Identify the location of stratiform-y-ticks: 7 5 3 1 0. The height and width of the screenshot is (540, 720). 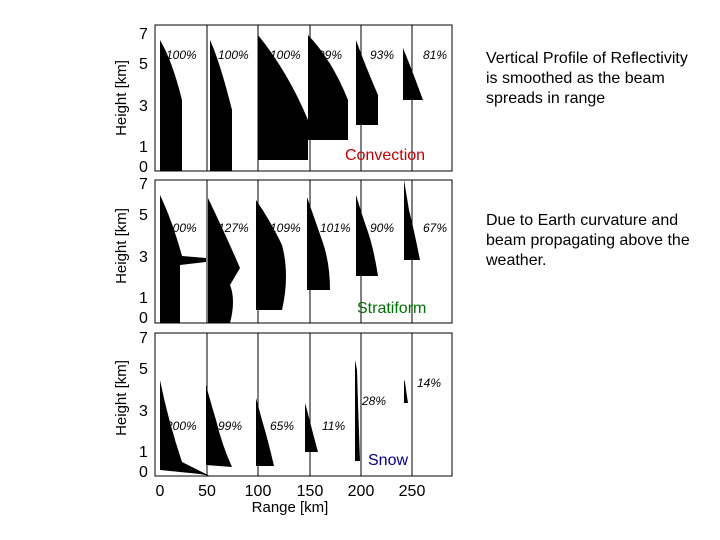
(143, 251).